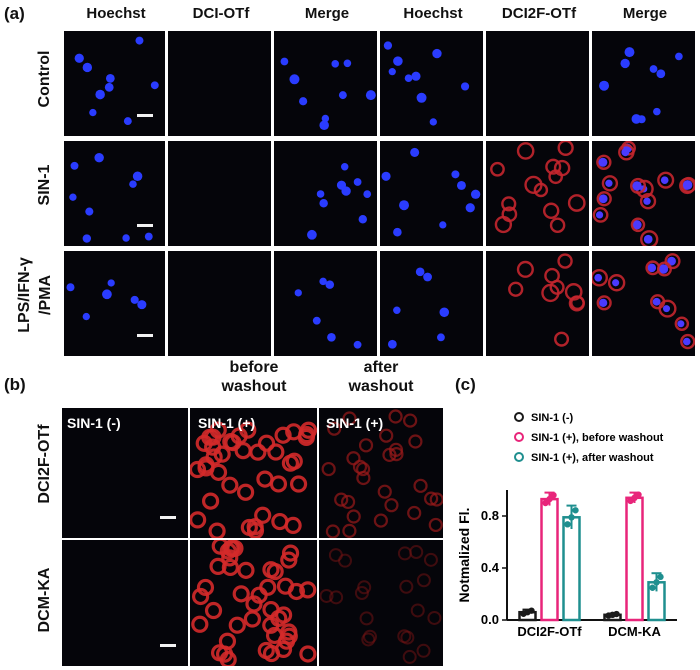 The image size is (700, 670). Describe the element at coordinates (45, 295) in the screenshot. I see `row-label-lps-line2: /PMA` at that location.